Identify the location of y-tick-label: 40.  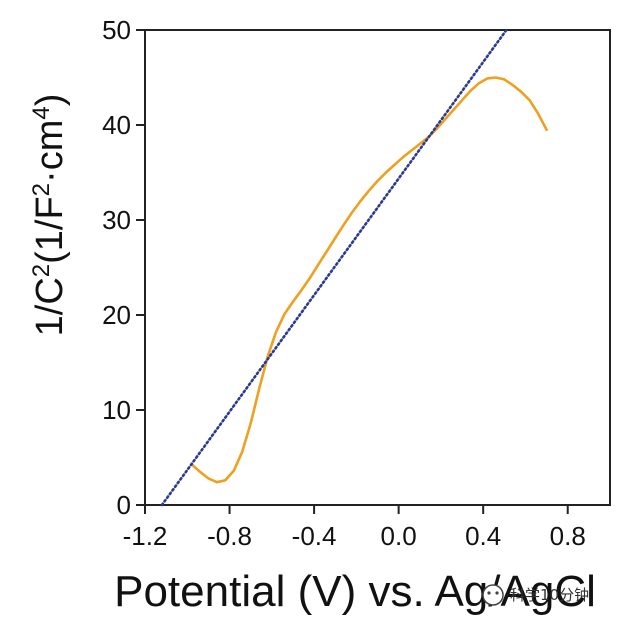
(116, 125).